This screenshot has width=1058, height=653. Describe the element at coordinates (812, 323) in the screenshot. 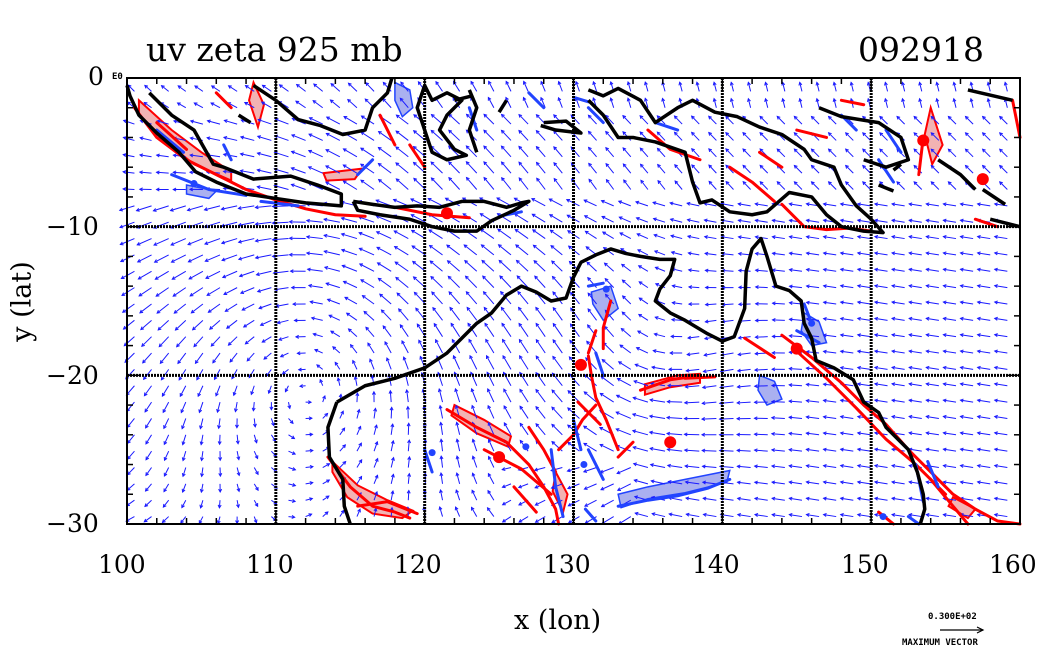

I see `negative-vorticity-blob` at that location.